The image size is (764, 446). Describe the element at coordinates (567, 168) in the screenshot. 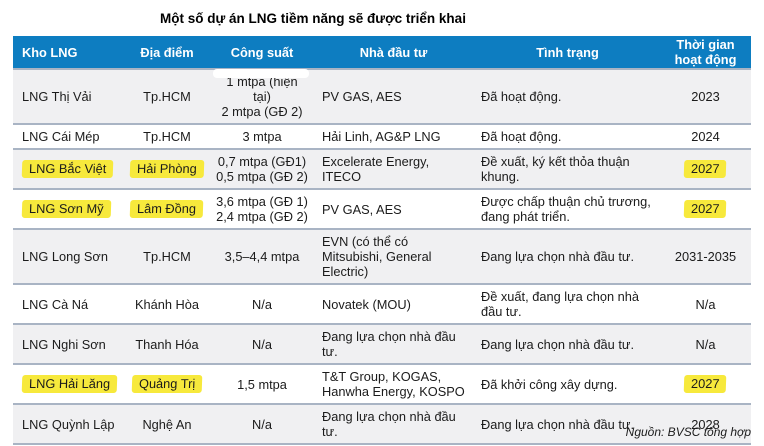

I see `cell-tinh-trang: Đề xuất, ký kết thỏa thuận khung.` at that location.